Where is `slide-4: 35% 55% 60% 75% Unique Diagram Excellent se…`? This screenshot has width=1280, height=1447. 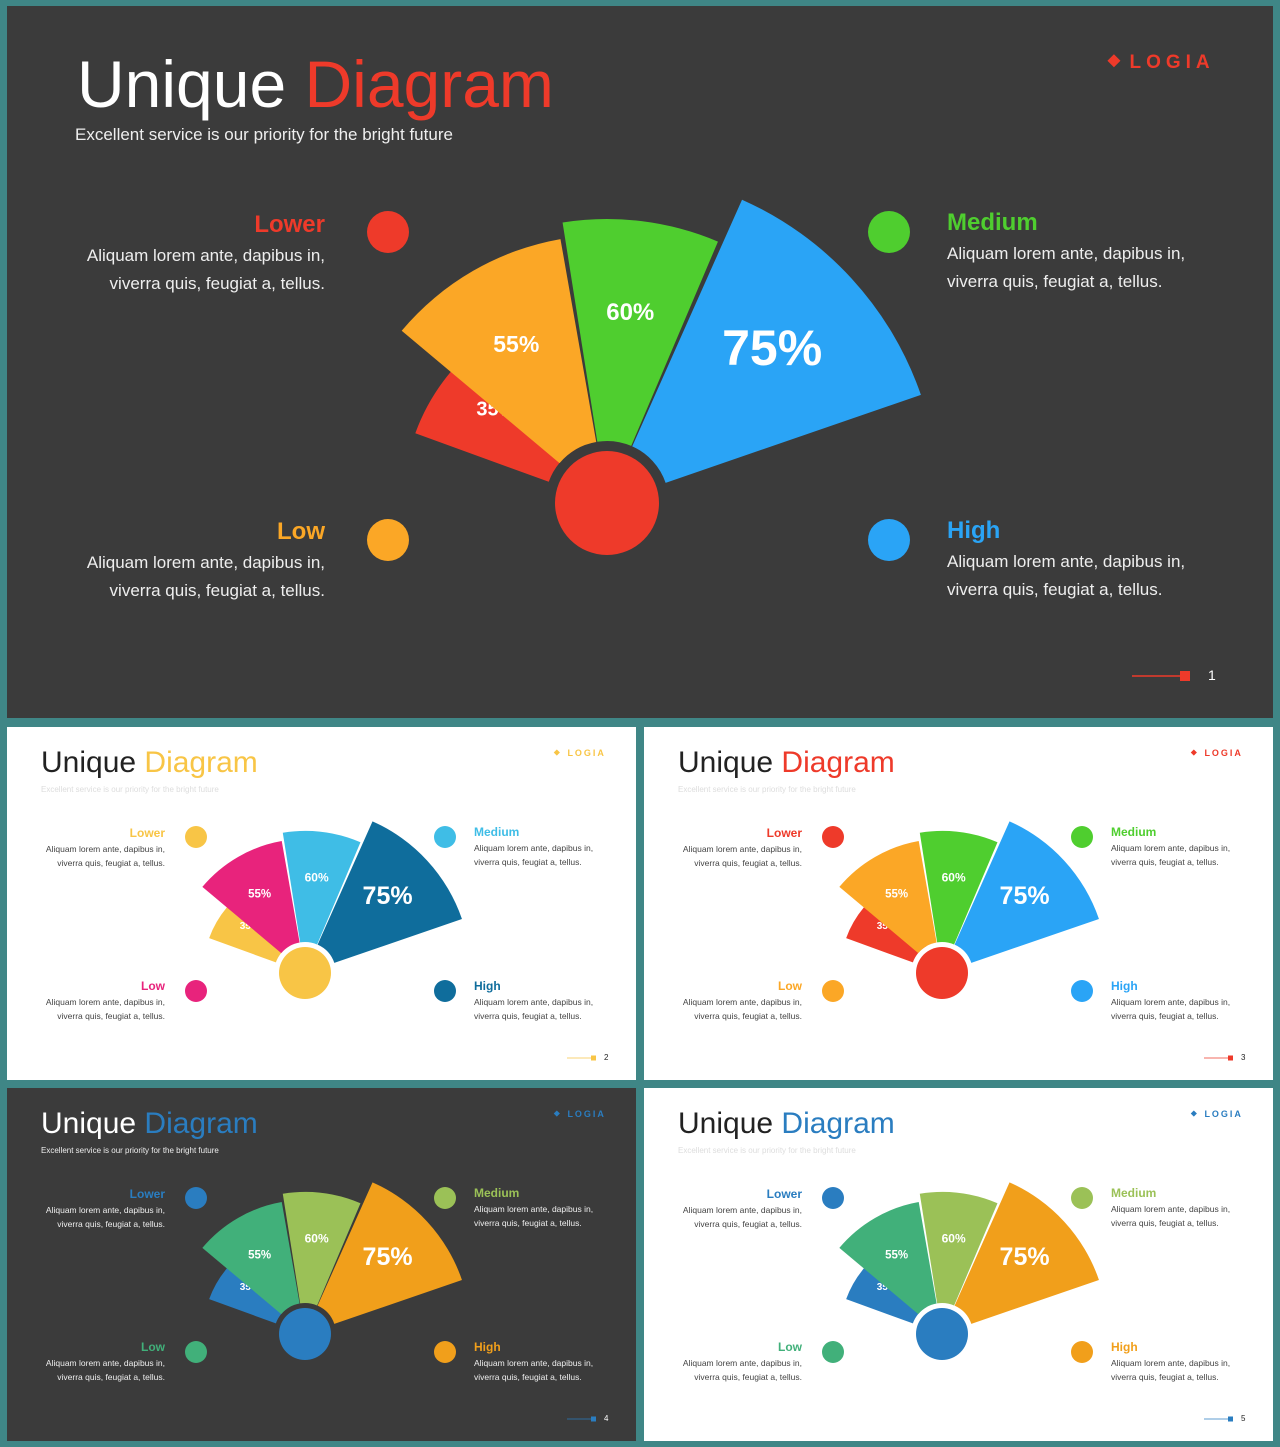
slide-4: 35% 55% 60% 75% Unique Diagram Excellent se… is located at coordinates (321, 1264).